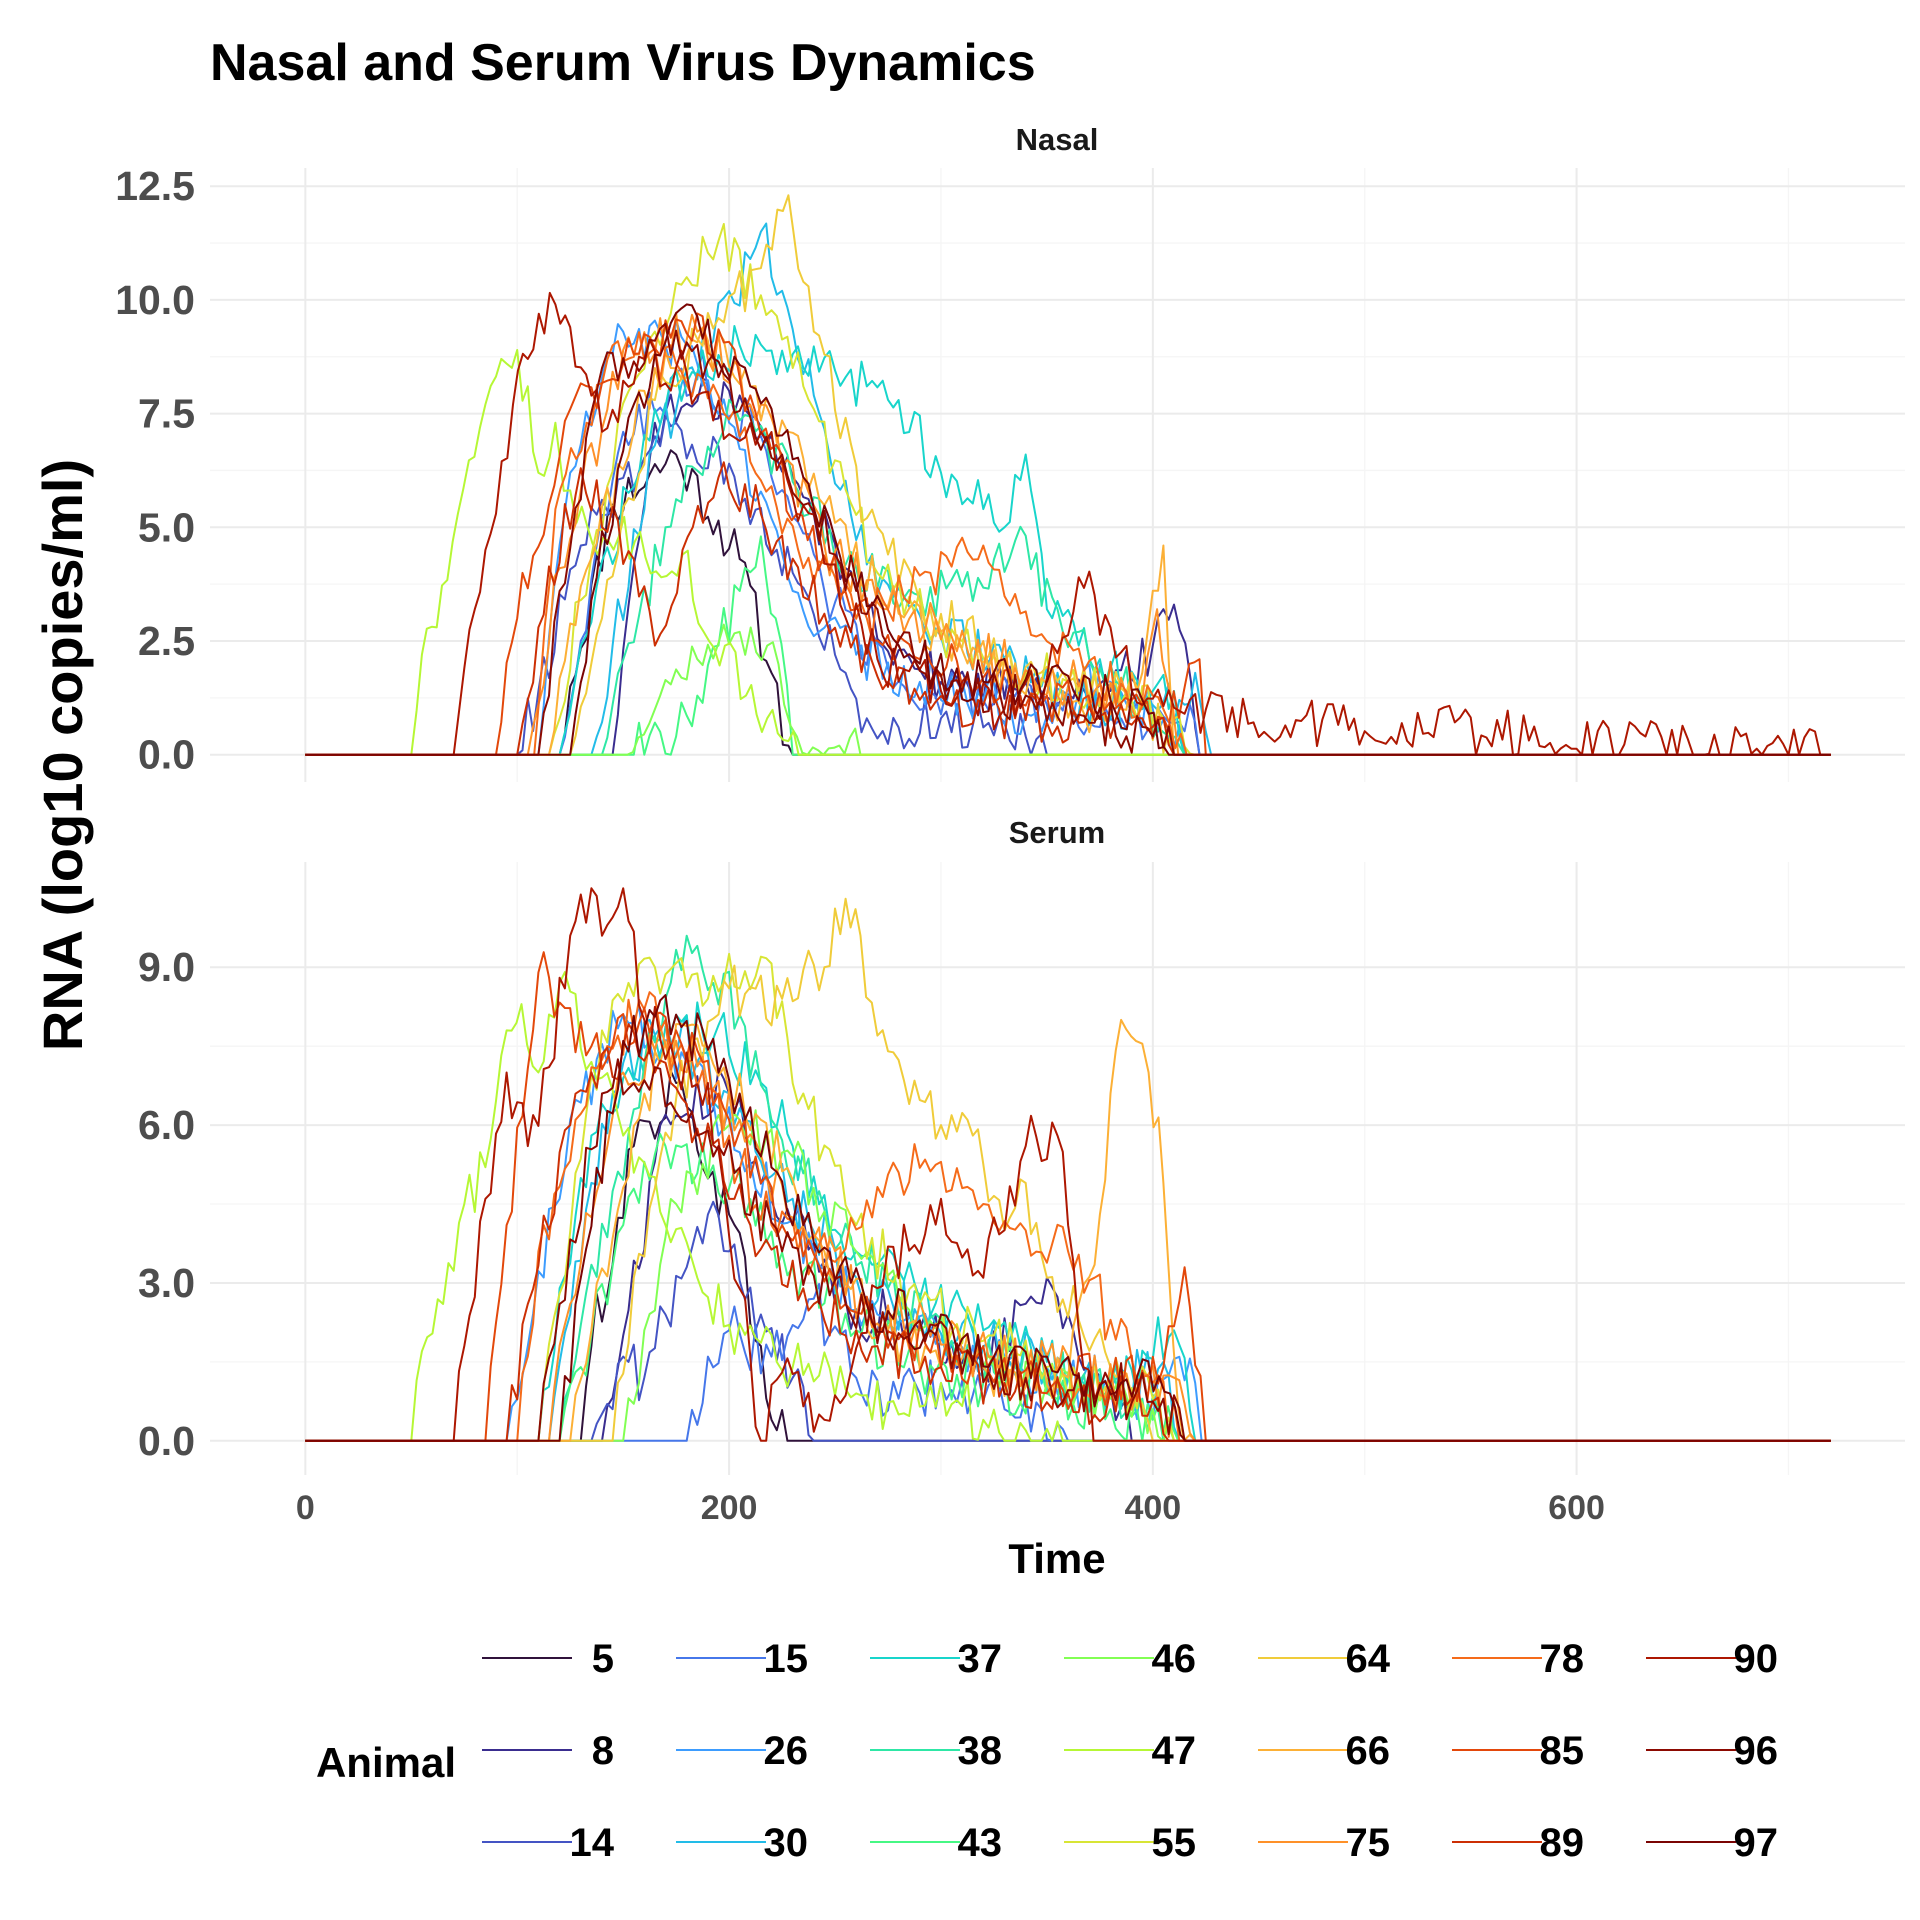 This screenshot has width=1920, height=1920. Describe the element at coordinates (166, 967) in the screenshot. I see `y-tick-label: 9.0` at that location.